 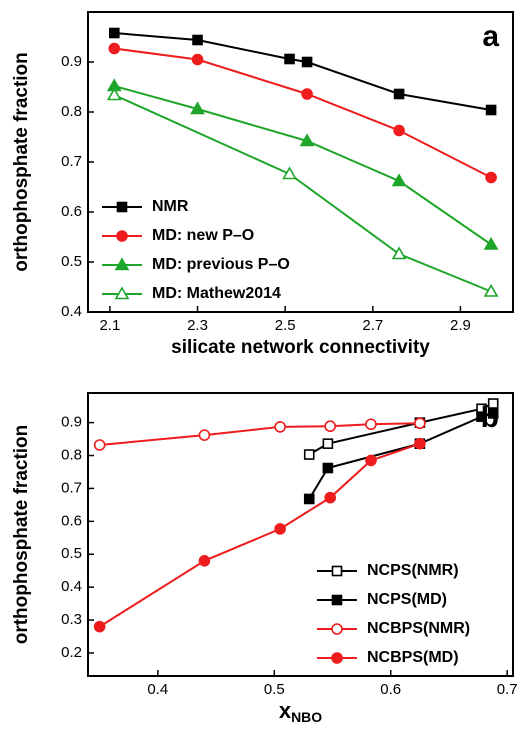 I want to click on x-tick-label: 0.4, so click(x=157, y=689).